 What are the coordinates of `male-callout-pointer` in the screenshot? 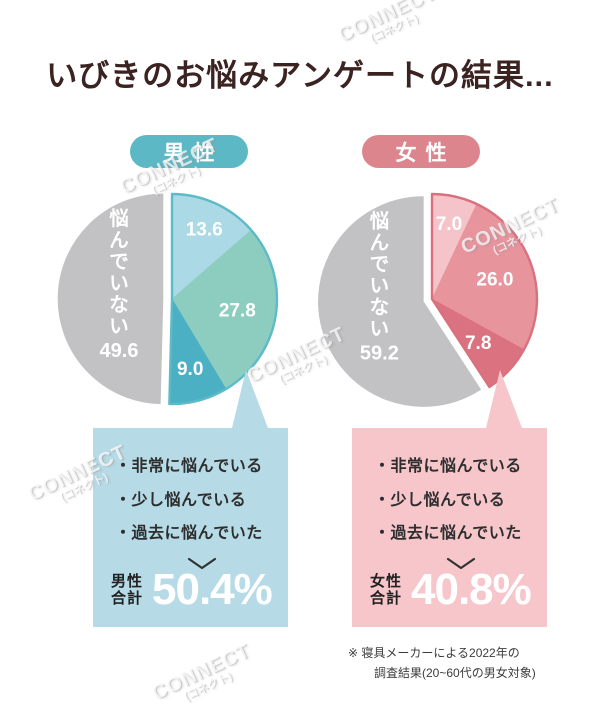 It's located at (250, 399).